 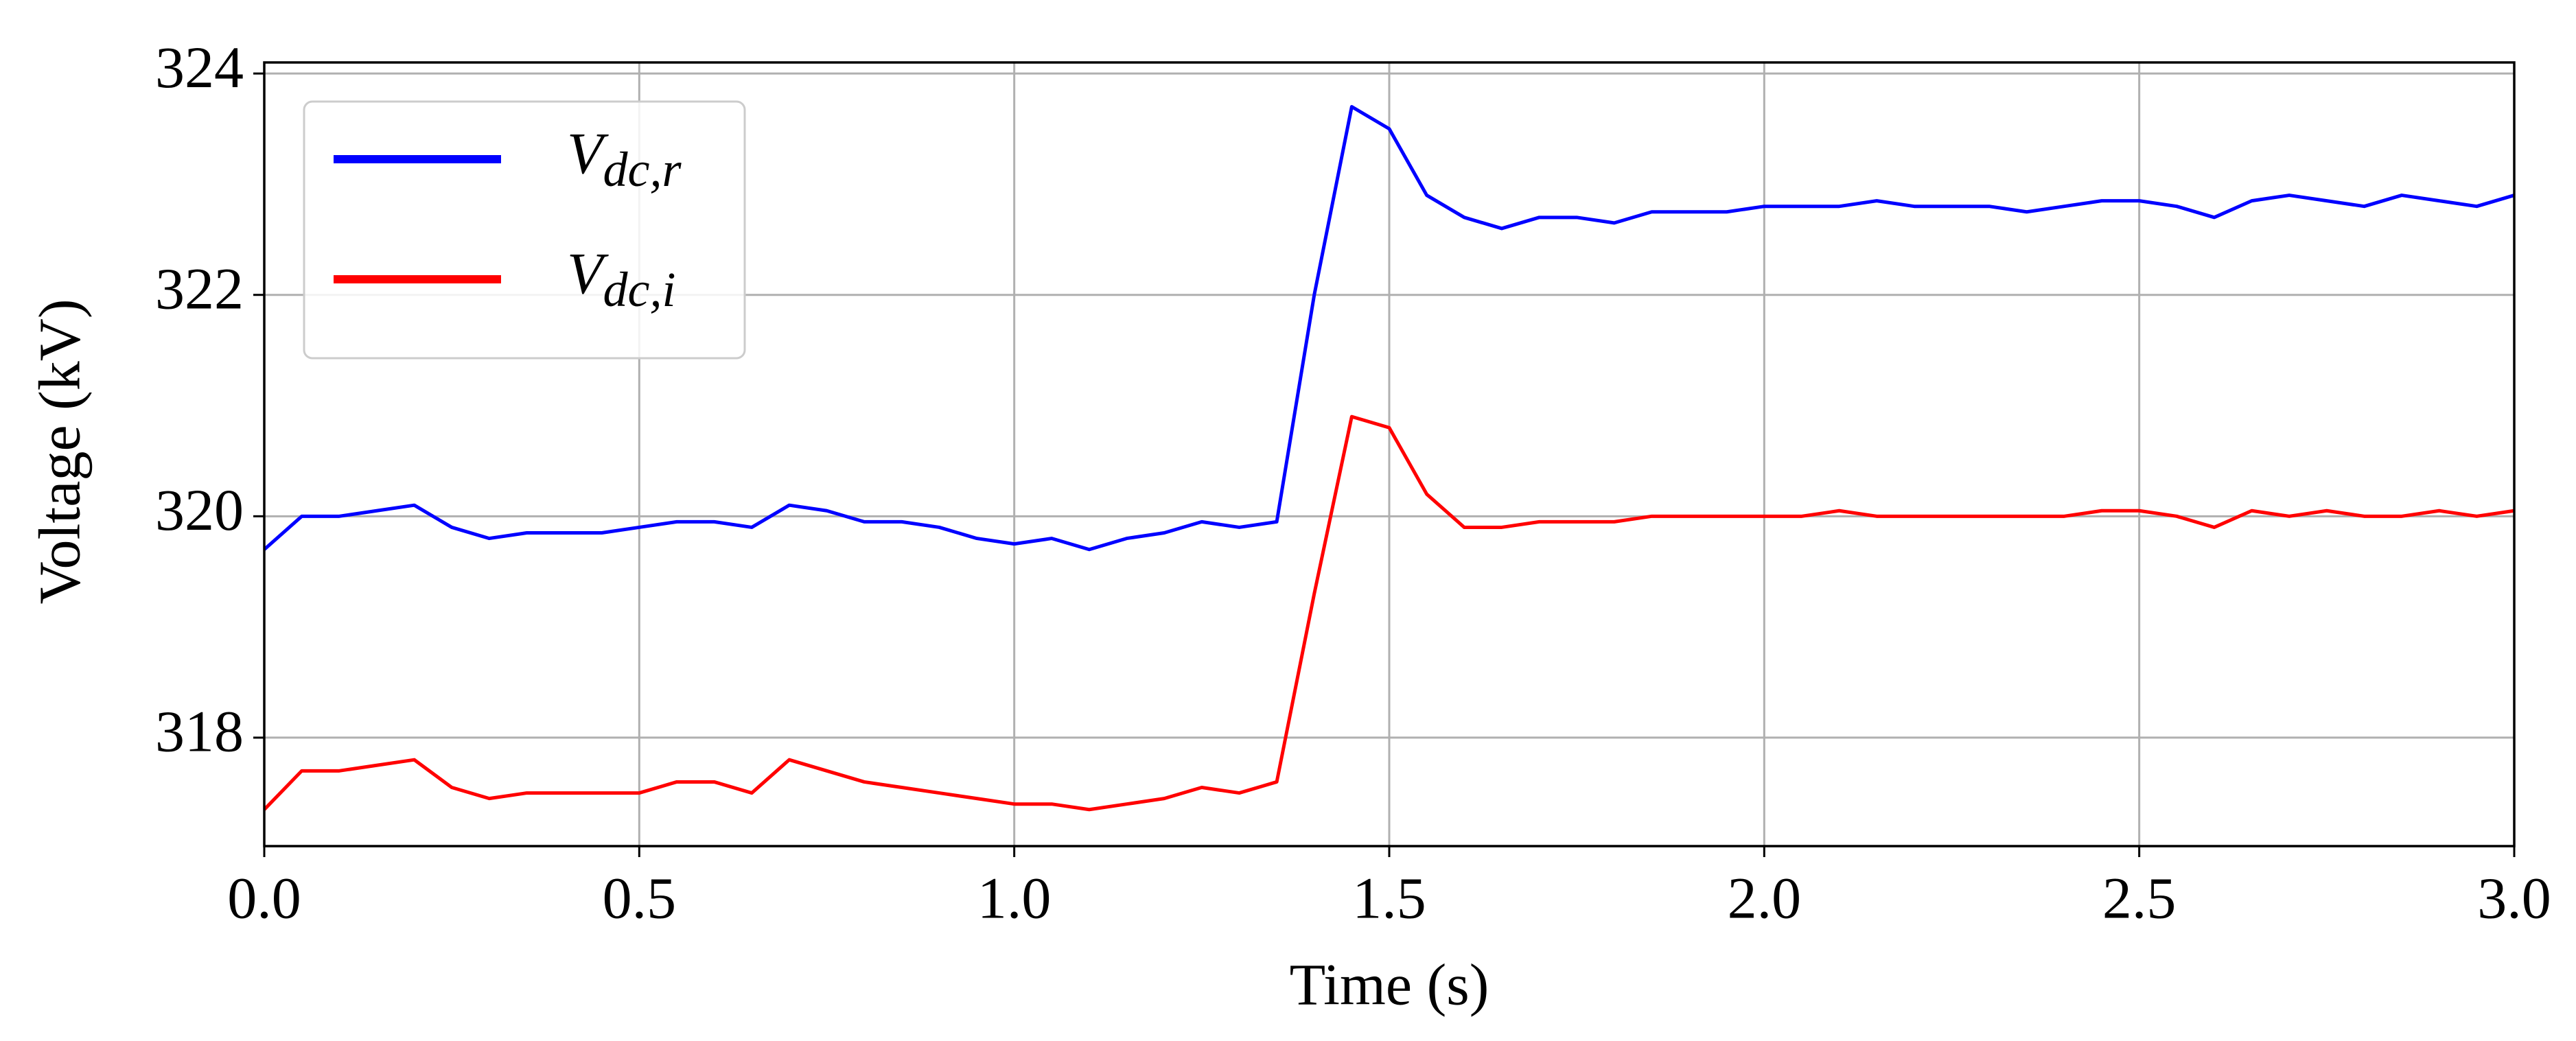 I want to click on y-tick-label: 318, so click(x=199, y=731).